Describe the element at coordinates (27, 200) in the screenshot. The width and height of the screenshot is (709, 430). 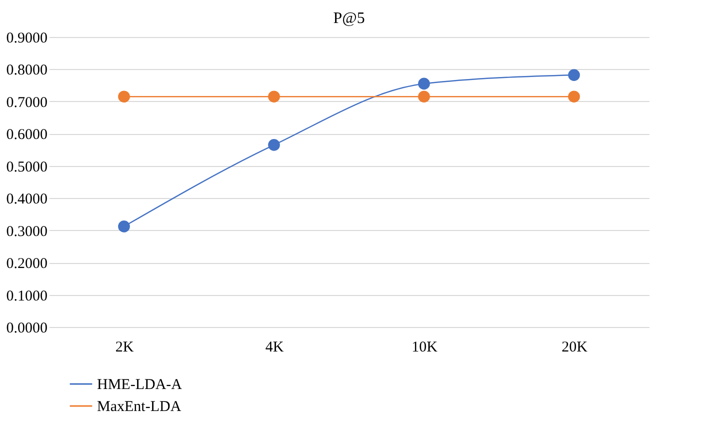
I see `y-tick-label: 0.4000` at that location.